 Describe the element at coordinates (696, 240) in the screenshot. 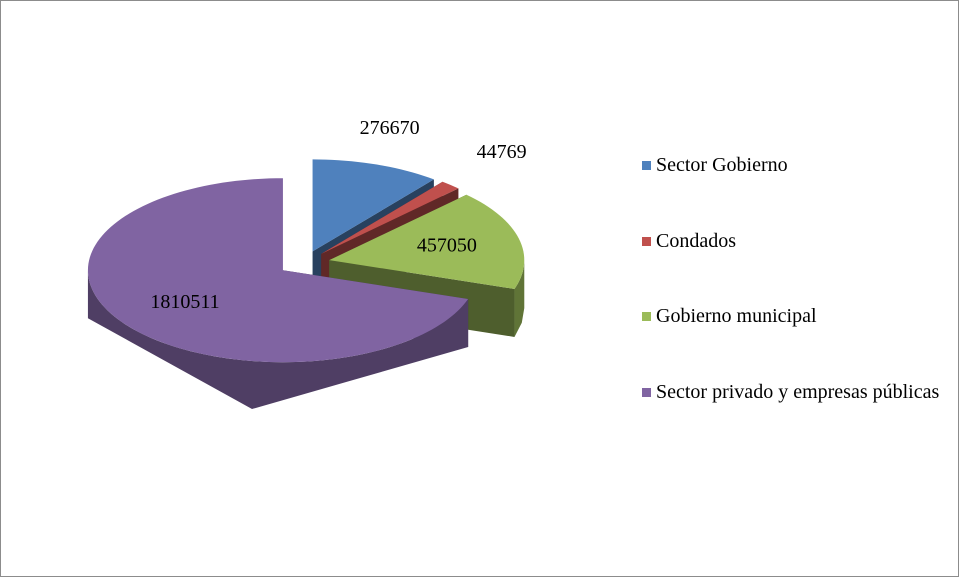

I see `legend-label: Condados` at that location.